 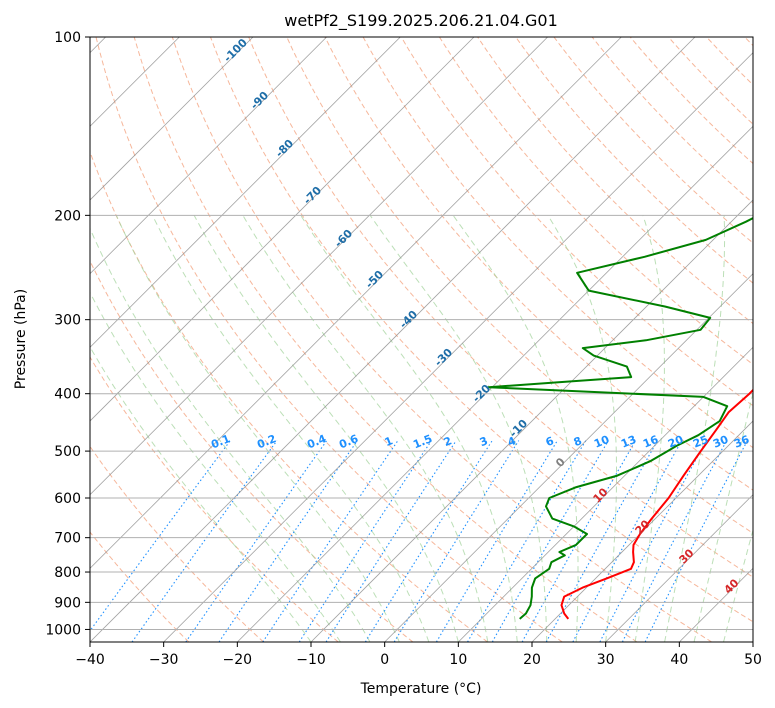 I want to click on y-tick-label: 100, so click(x=67, y=38).